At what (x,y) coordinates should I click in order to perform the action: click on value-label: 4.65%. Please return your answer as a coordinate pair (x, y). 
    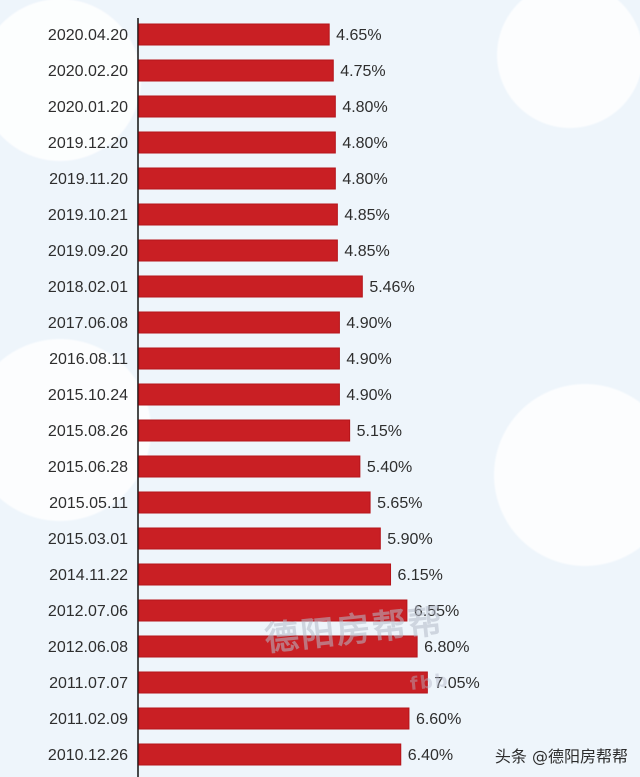
    Looking at the image, I should click on (358, 35).